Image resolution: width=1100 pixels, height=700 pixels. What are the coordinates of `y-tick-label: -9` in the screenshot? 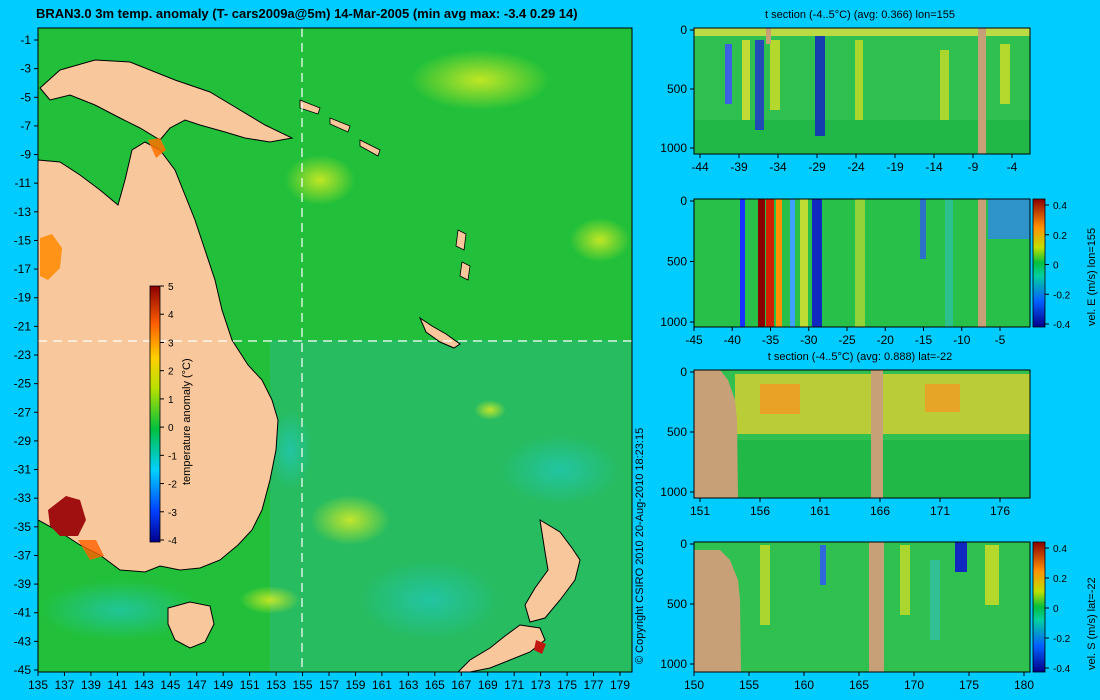 It's located at (25, 155).